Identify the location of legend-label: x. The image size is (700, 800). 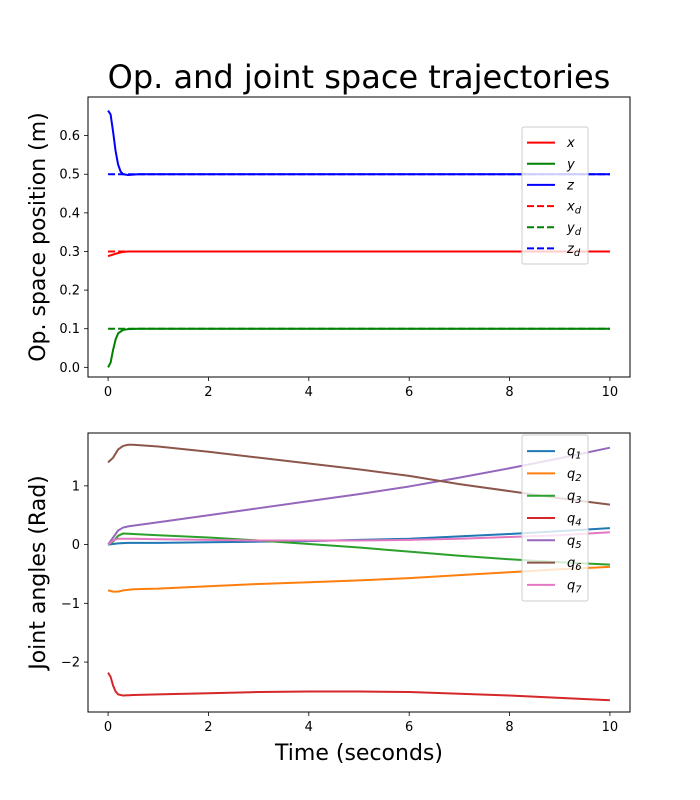
(570, 143).